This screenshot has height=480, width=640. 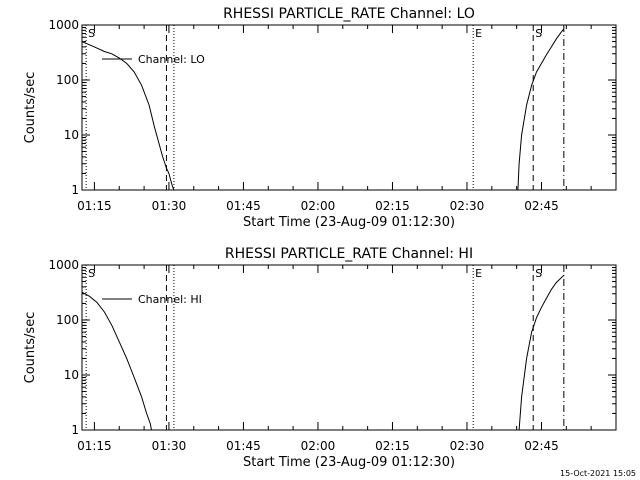 I want to click on chart-title: RHESSI PARTICLE_RATE Channel: LO, so click(x=349, y=14).